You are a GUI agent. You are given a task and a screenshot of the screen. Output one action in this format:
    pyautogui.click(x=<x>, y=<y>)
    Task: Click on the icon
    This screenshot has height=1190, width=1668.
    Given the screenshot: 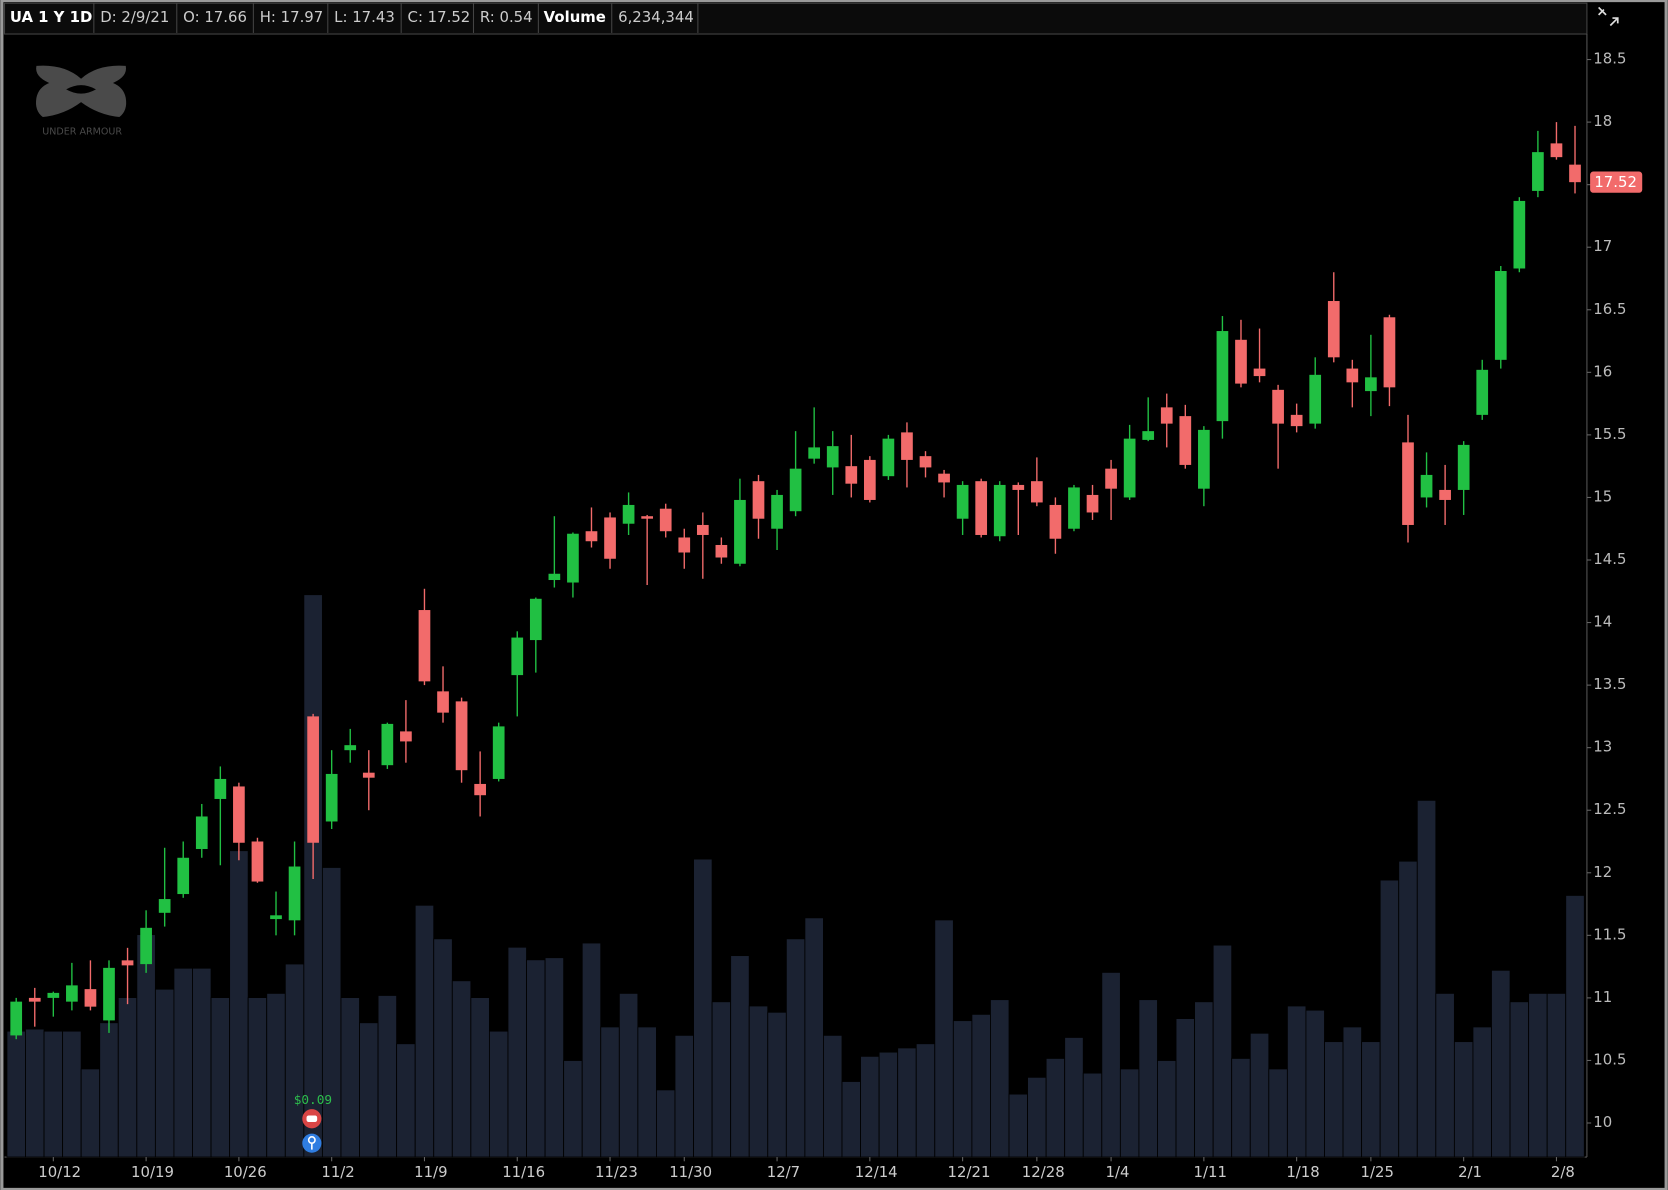 What is the action you would take?
    pyautogui.click(x=1608, y=16)
    